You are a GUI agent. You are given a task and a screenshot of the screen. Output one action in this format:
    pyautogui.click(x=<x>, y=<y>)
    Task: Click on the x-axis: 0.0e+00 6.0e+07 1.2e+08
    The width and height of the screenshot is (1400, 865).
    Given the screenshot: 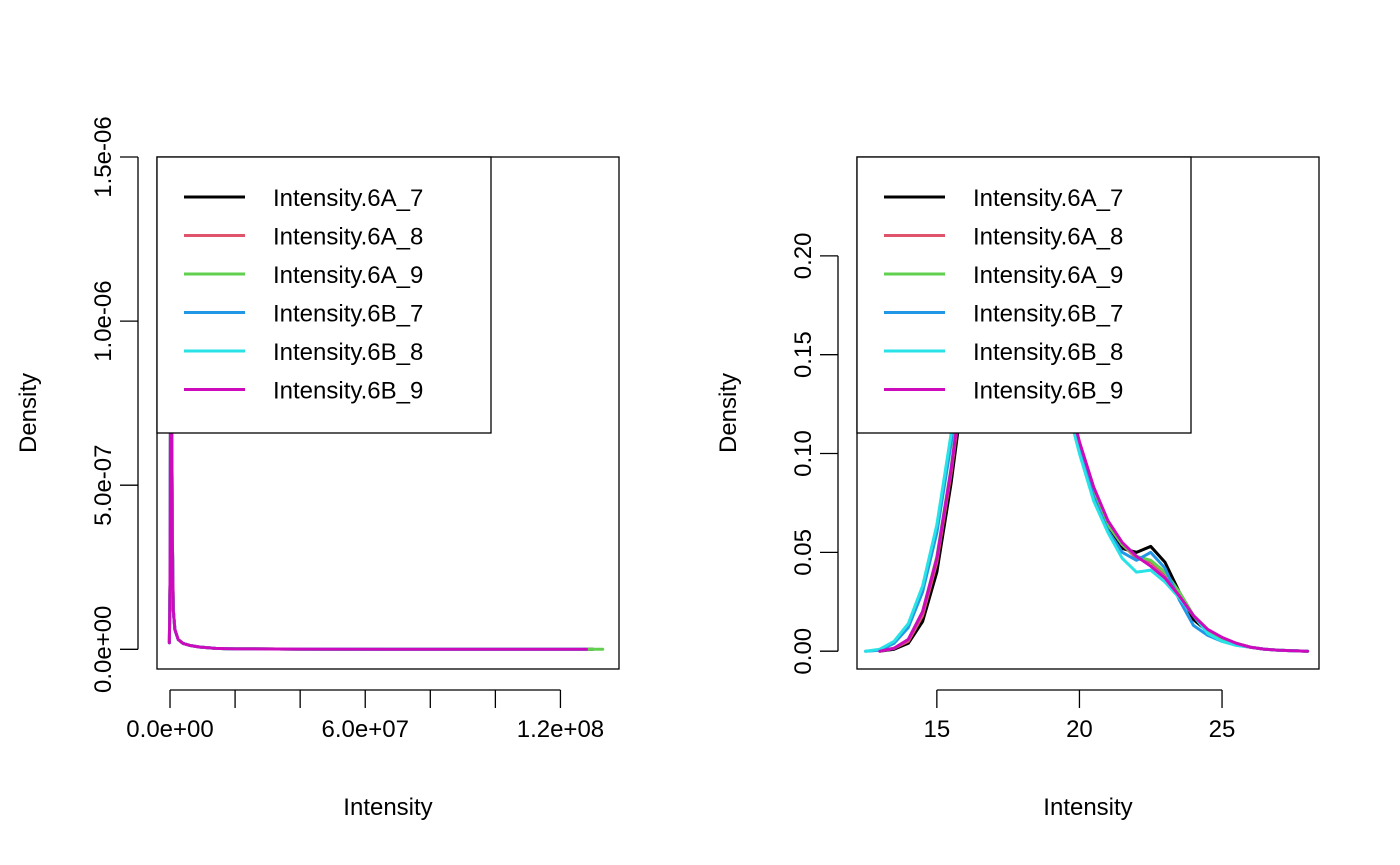 What is the action you would take?
    pyautogui.click(x=365, y=716)
    